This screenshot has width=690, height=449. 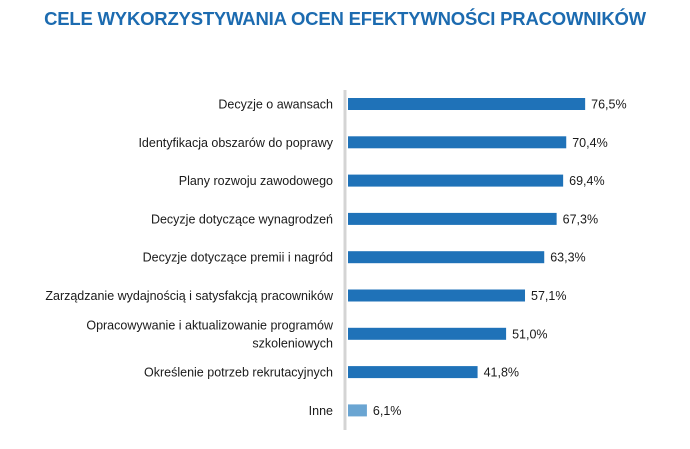 What do you see at coordinates (548, 296) in the screenshot?
I see `data-label: 57,1%` at bounding box center [548, 296].